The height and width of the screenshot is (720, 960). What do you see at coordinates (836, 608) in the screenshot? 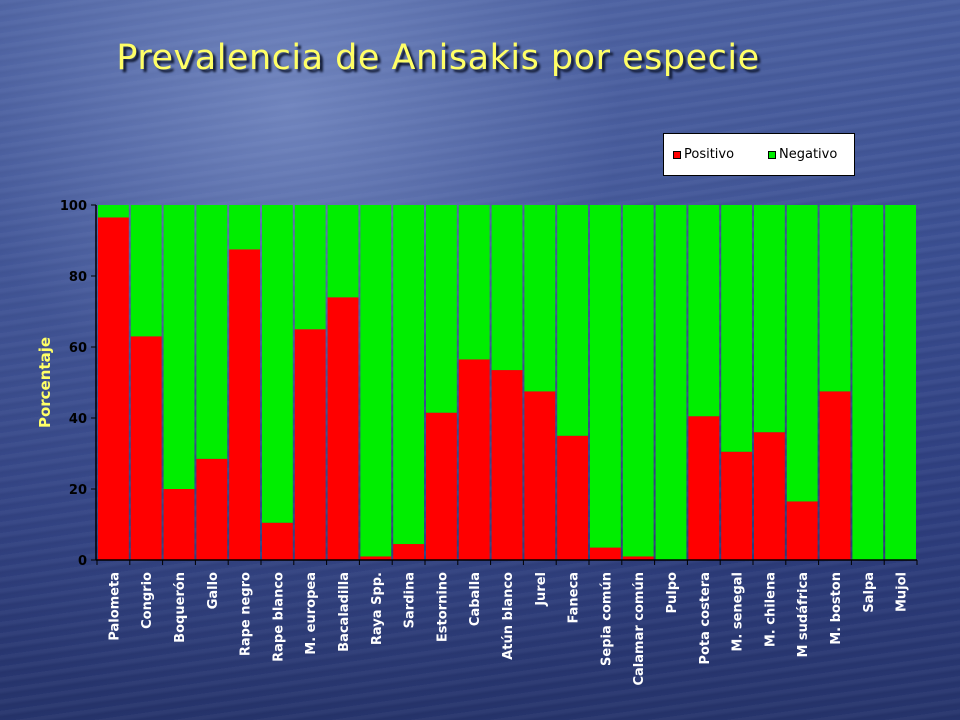
I see `x-category-label-22: M. boston` at bounding box center [836, 608].